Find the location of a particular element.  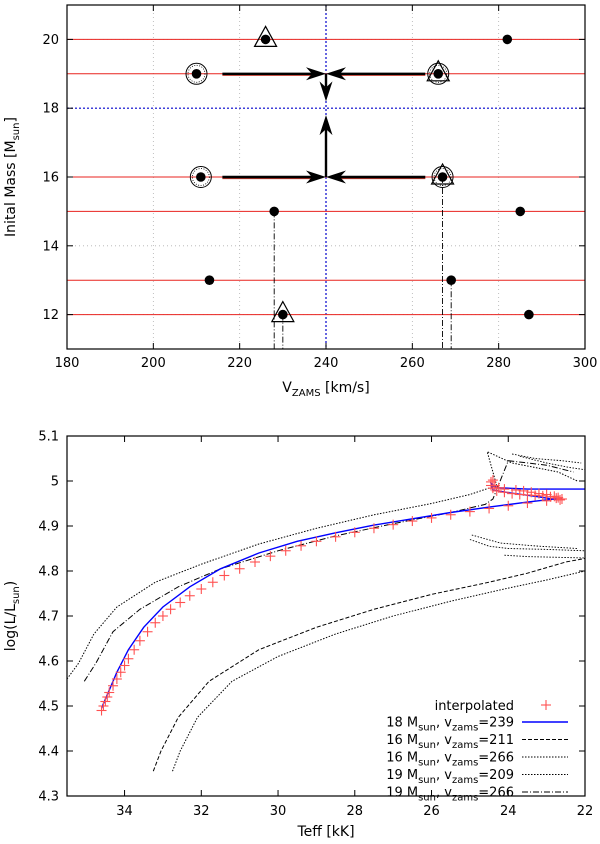

legend-label: 16 Msun, vzams=266 is located at coordinates (450, 760).